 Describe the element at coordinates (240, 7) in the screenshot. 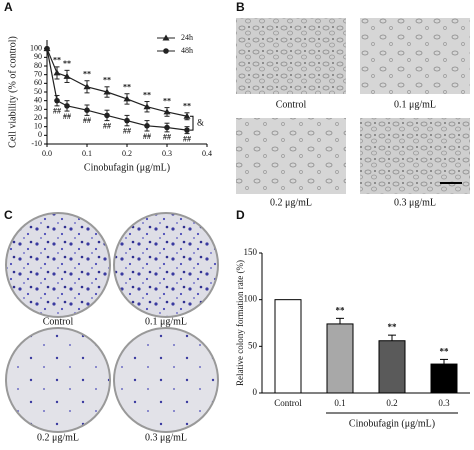

I see `panel-label: B` at that location.